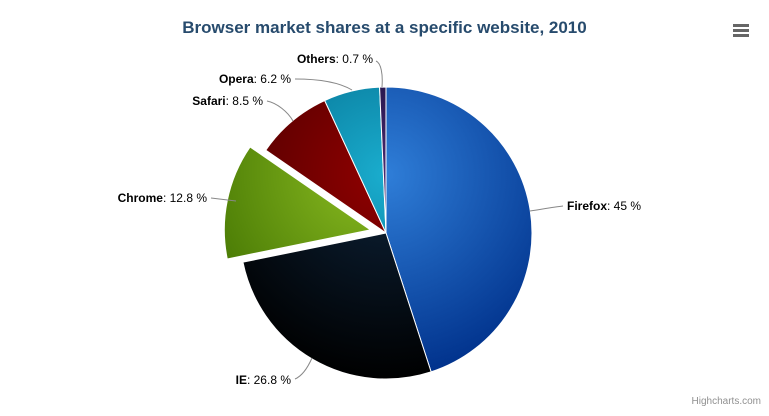 The width and height of the screenshot is (769, 416). What do you see at coordinates (184, 198) in the screenshot?
I see `data-label-value: : 12.8 %` at bounding box center [184, 198].